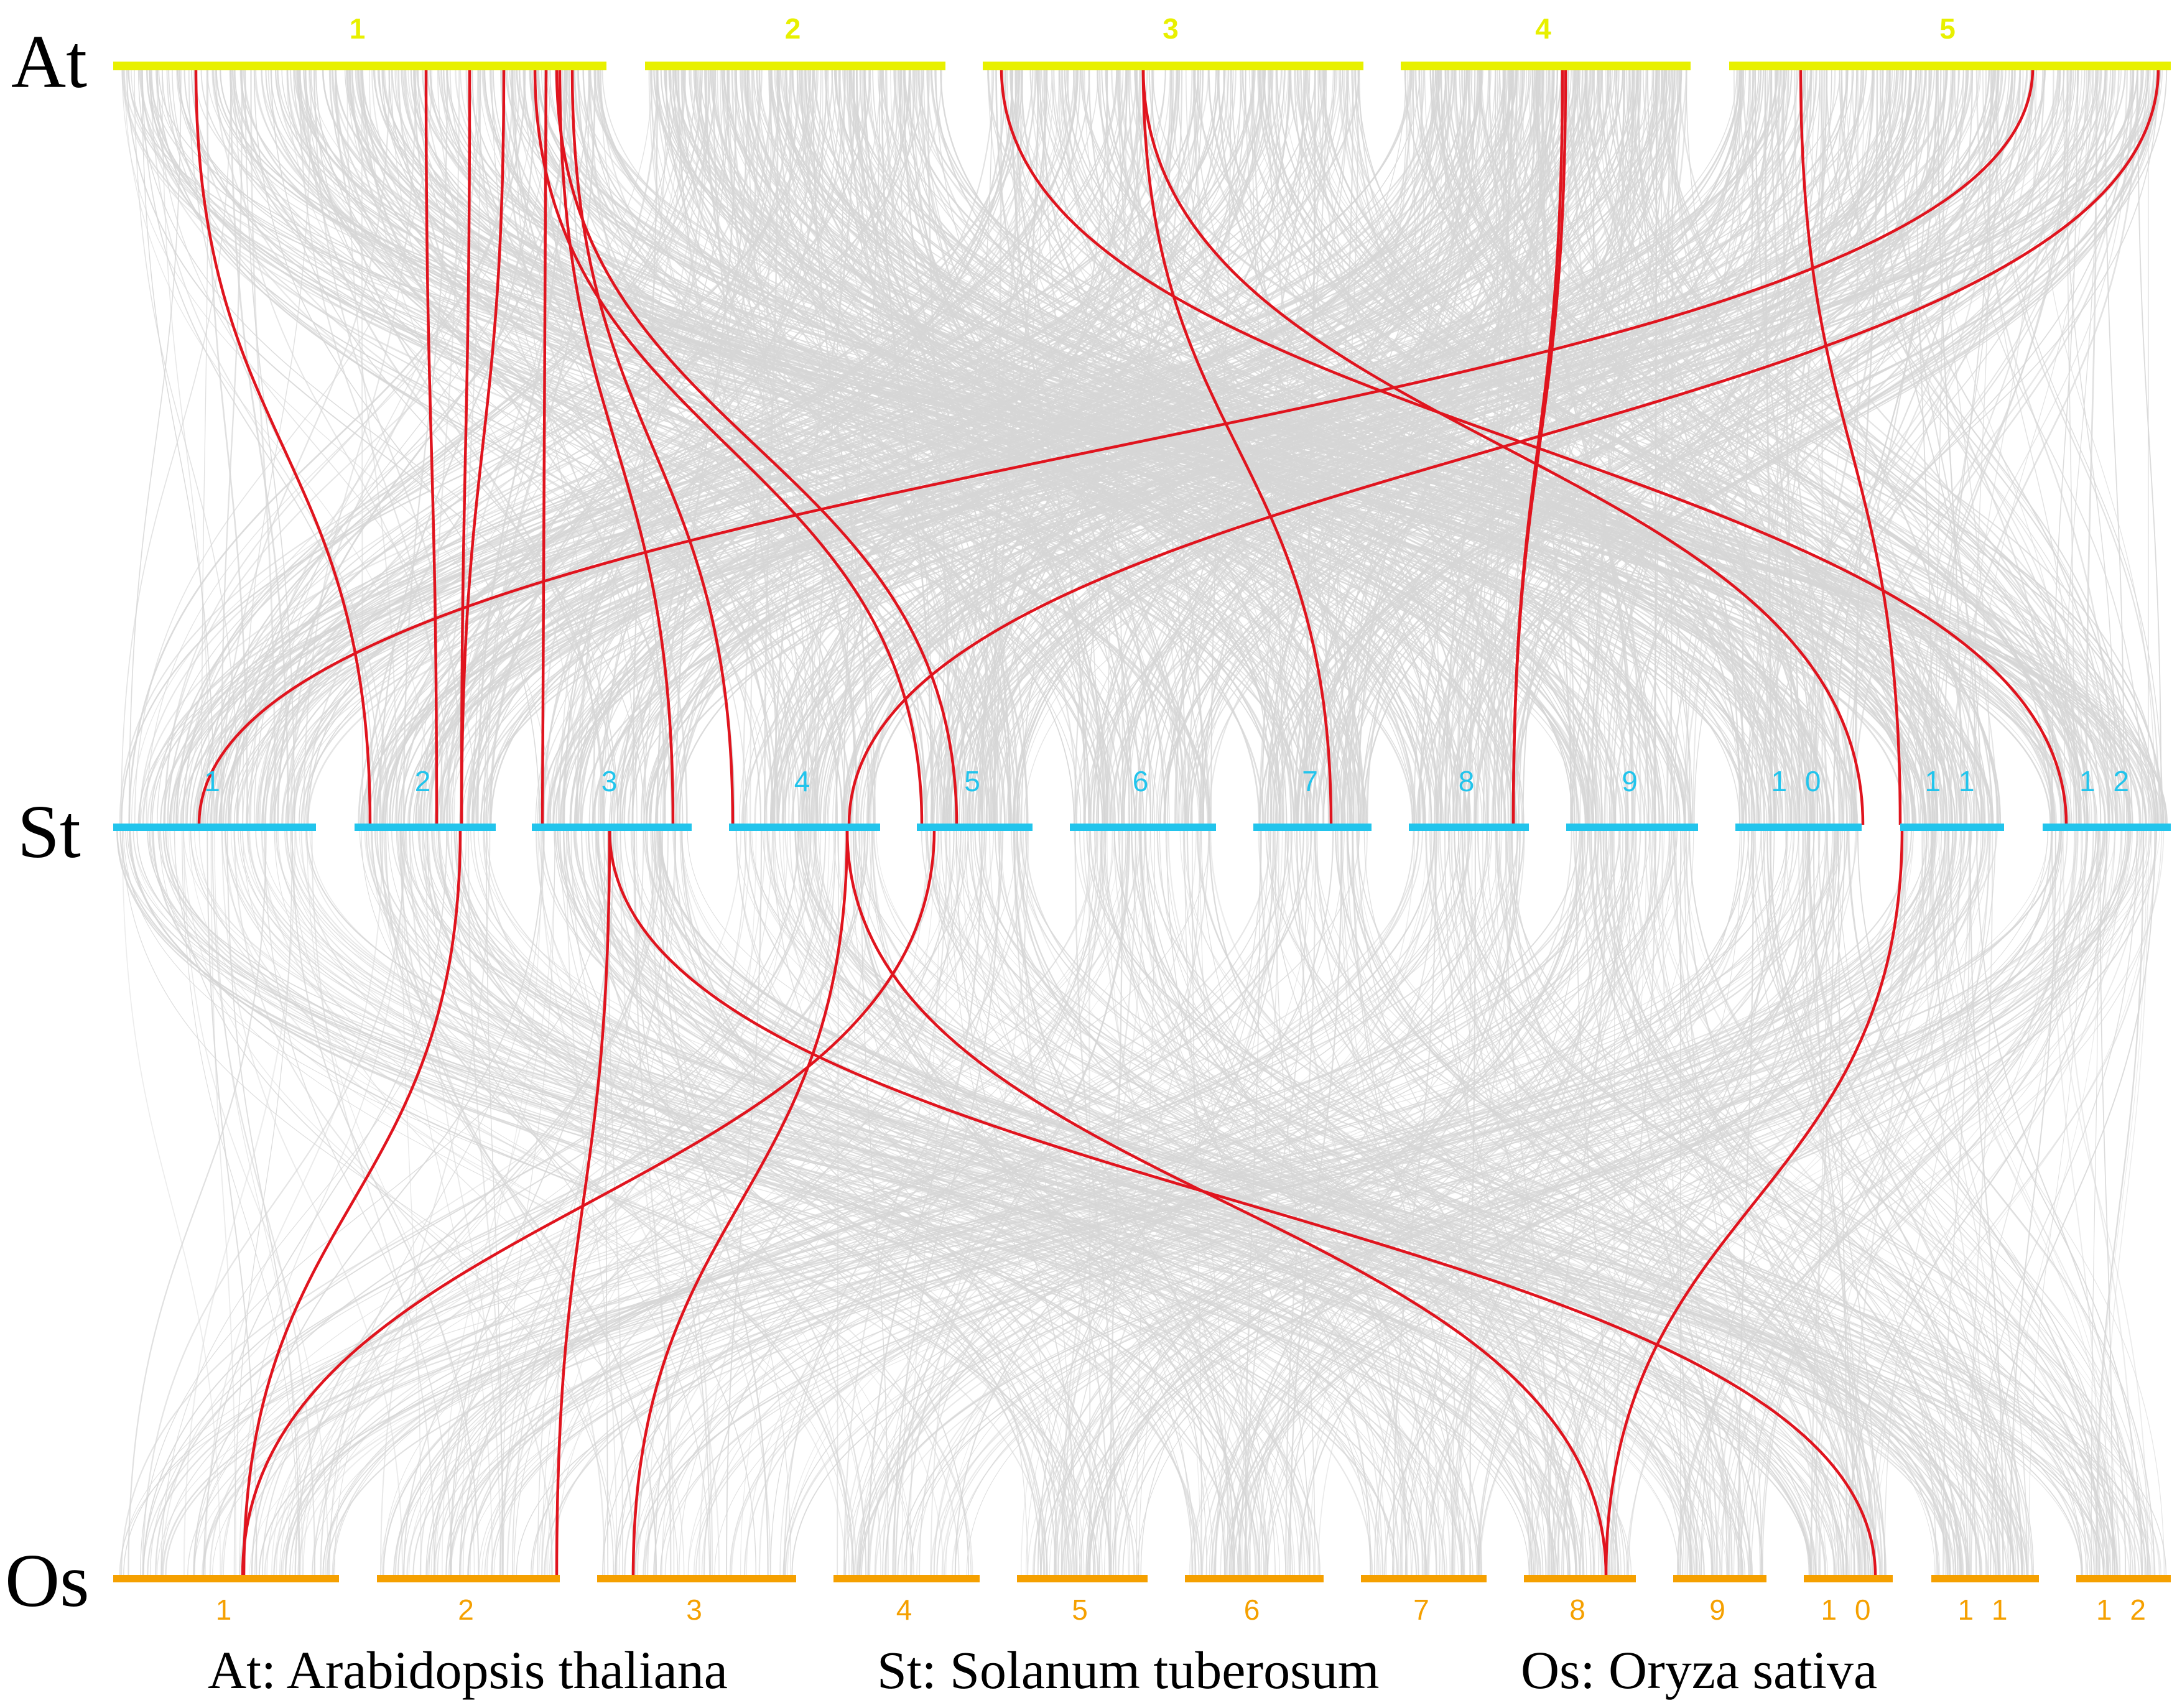 This screenshot has height=1708, width=2177. Describe the element at coordinates (1985, 1610) in the screenshot. I see `chromosome-label-os-11: 1 1` at that location.